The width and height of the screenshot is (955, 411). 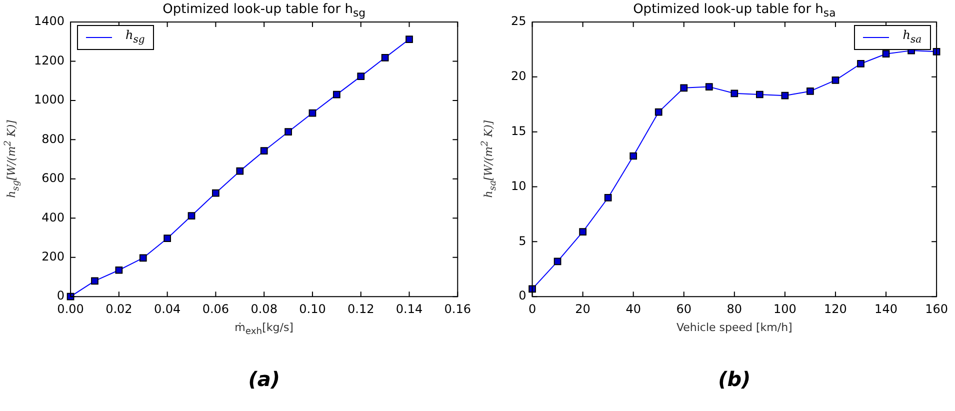 What do you see at coordinates (684, 309) in the screenshot?
I see `x-tick-label: 60` at bounding box center [684, 309].